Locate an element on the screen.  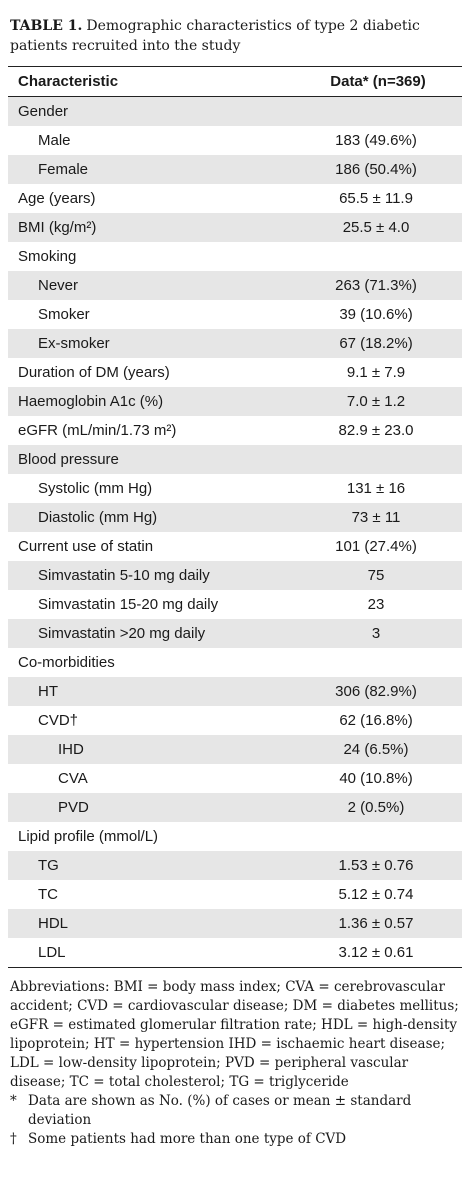
row-label: TC is located at coordinates (48, 894).